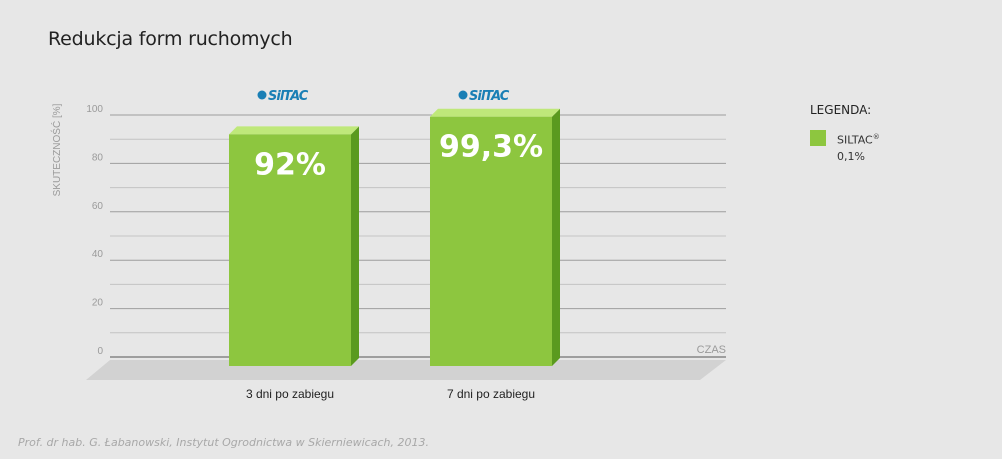 This screenshot has height=459, width=1002. What do you see at coordinates (98, 206) in the screenshot?
I see `y-tick-label: 60` at bounding box center [98, 206].